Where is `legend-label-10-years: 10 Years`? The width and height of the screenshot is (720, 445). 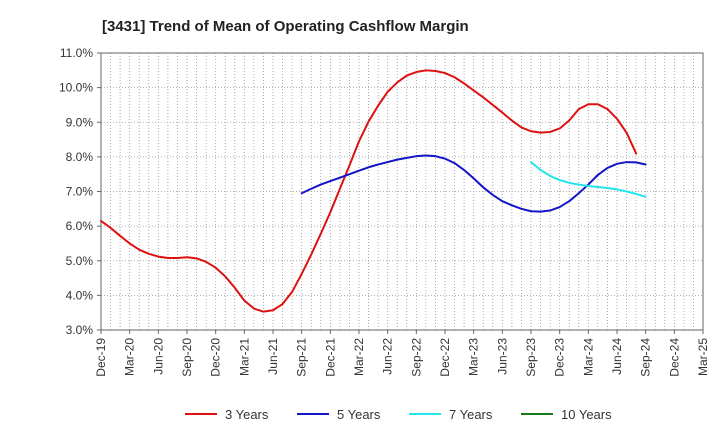 legend-label-10-years: 10 Years is located at coordinates (586, 414).